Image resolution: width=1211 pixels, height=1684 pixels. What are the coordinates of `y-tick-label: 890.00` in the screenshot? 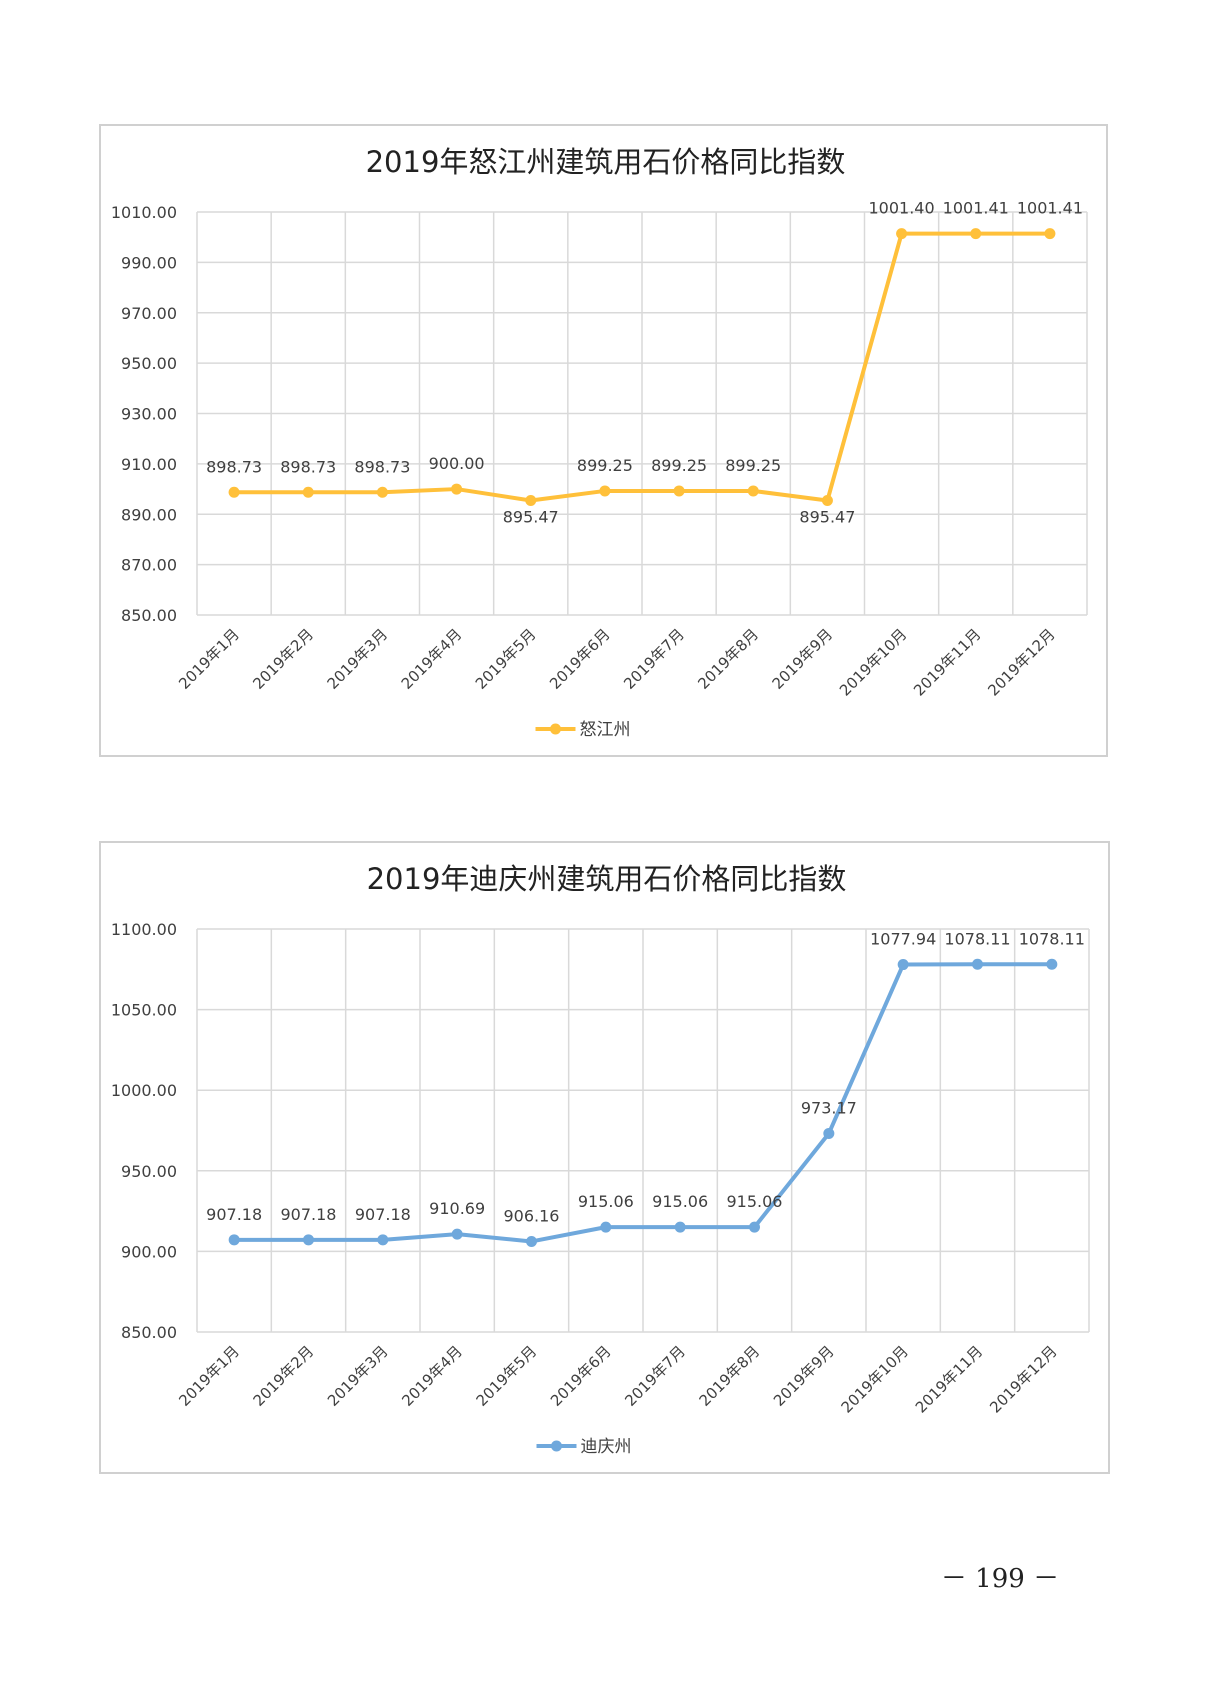 It's located at (149, 514).